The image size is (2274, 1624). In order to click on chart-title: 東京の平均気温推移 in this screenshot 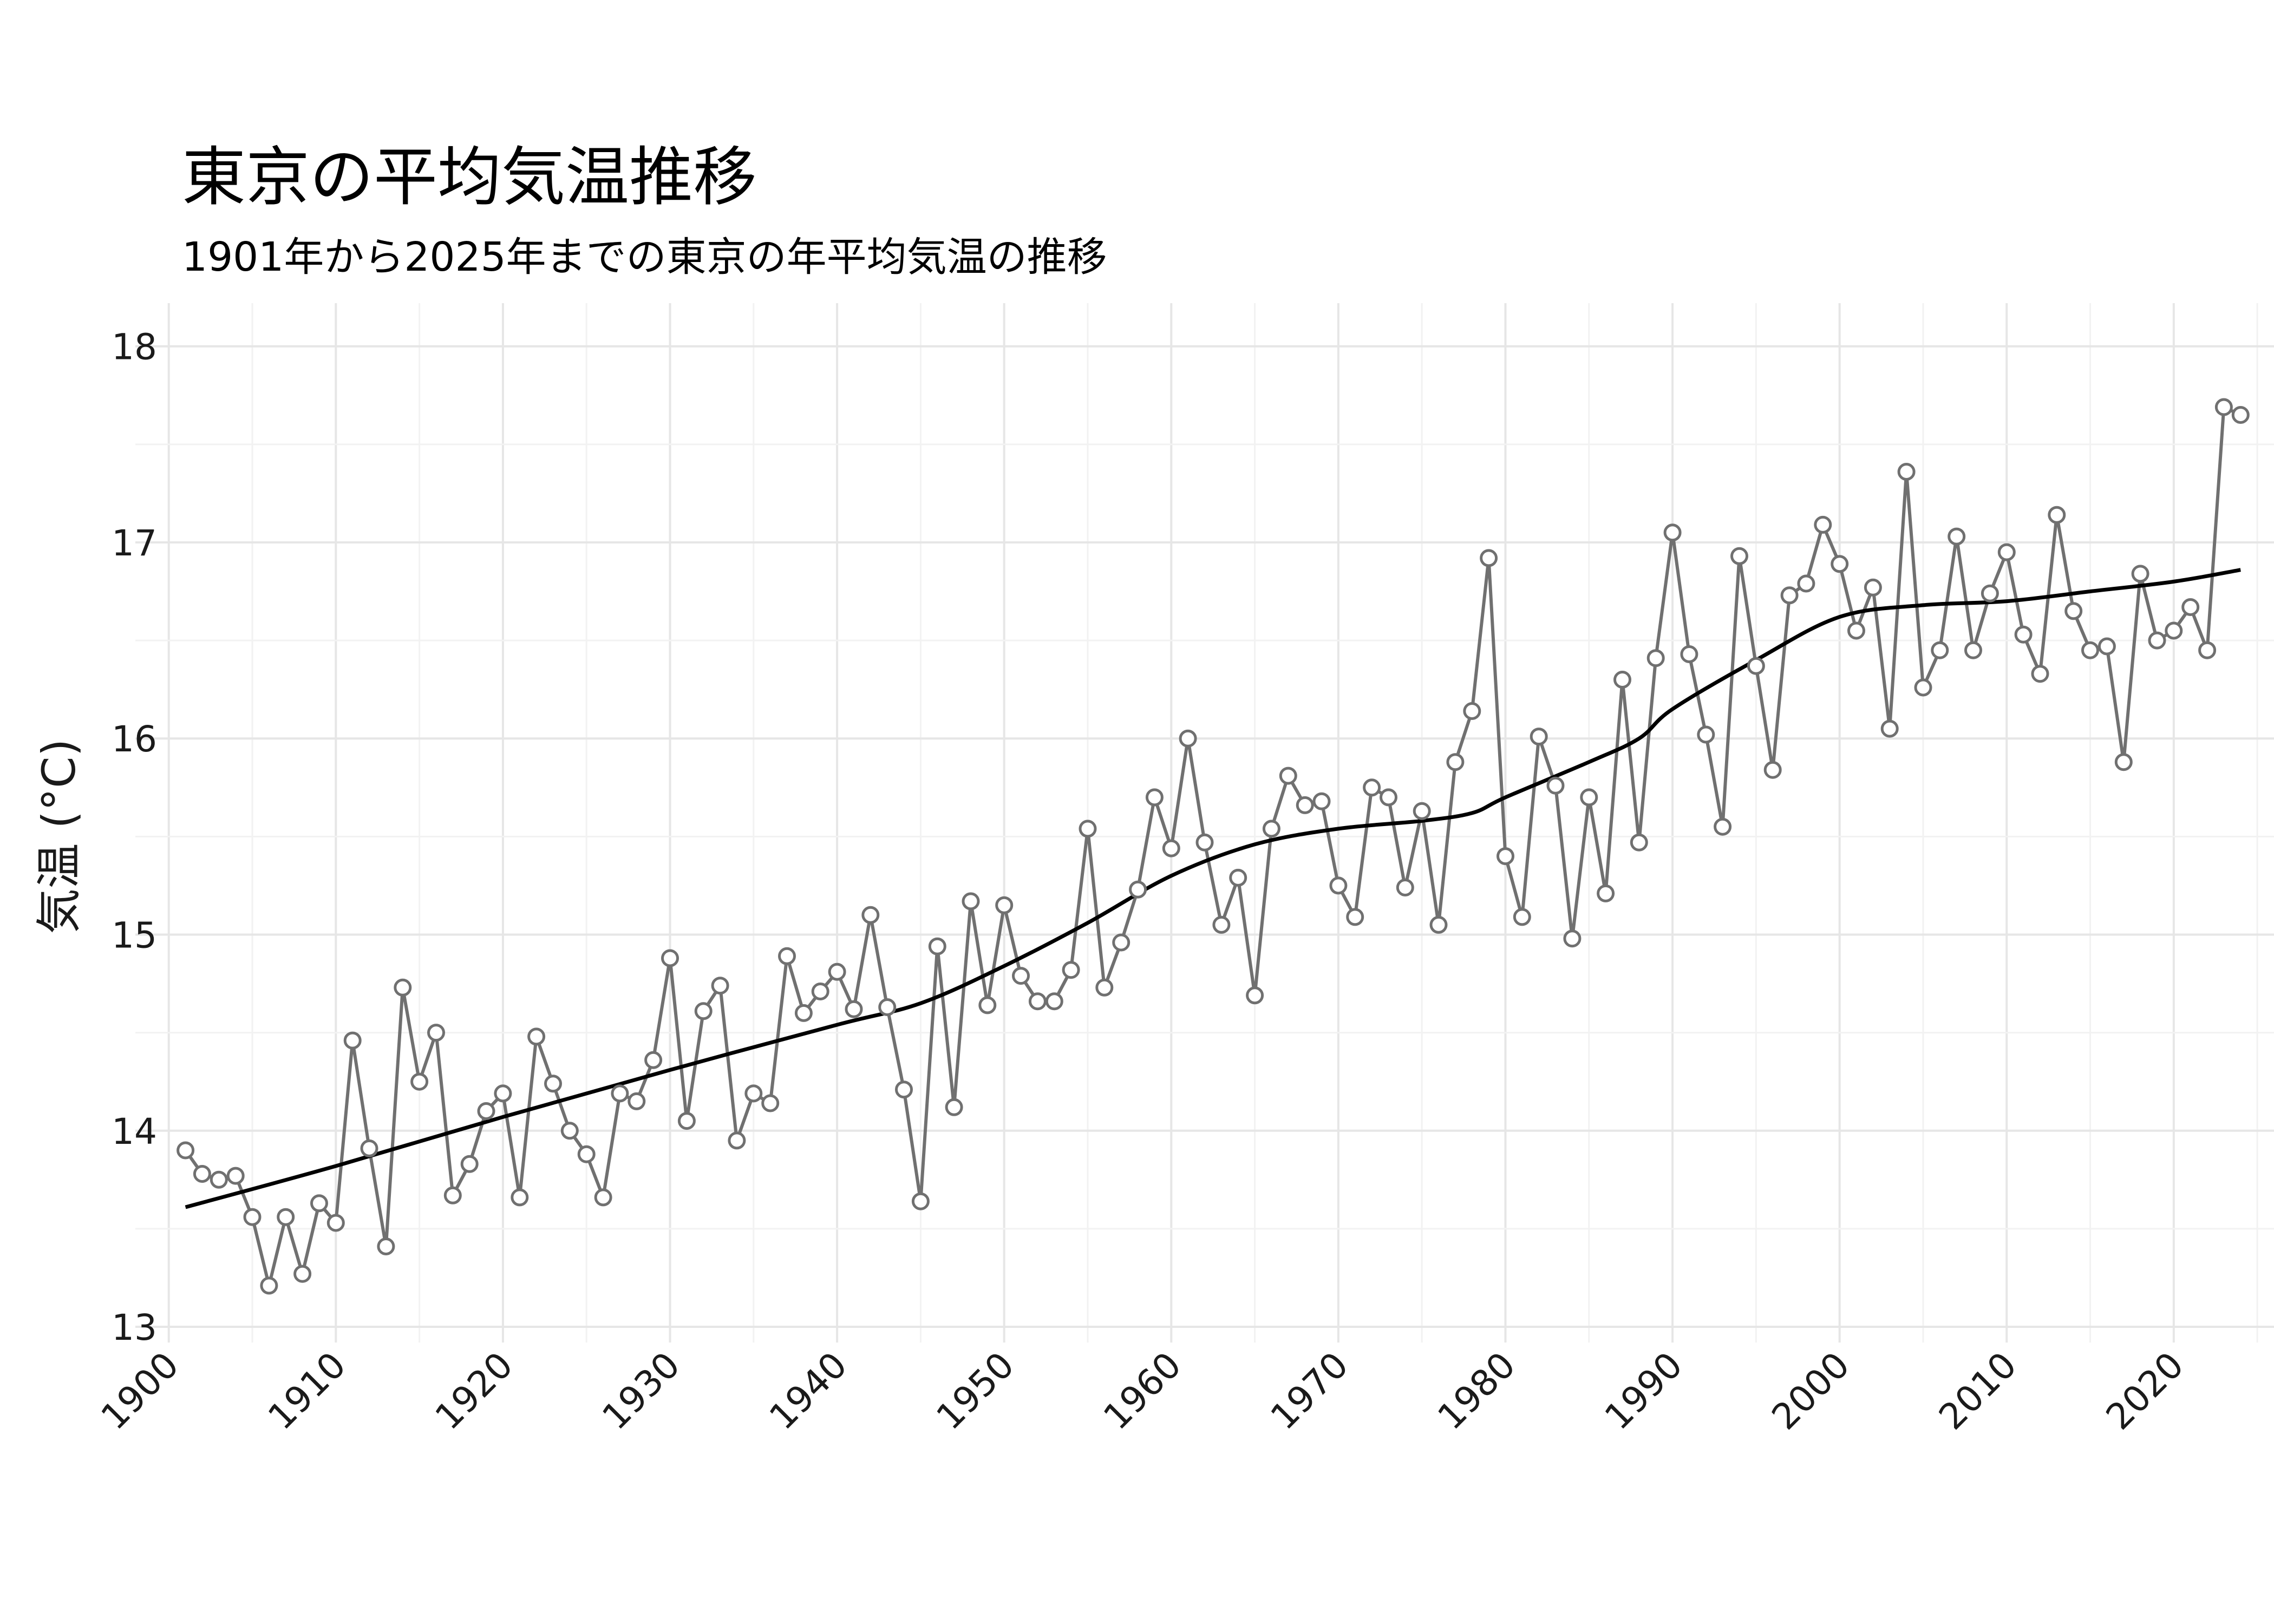, I will do `click(470, 177)`.